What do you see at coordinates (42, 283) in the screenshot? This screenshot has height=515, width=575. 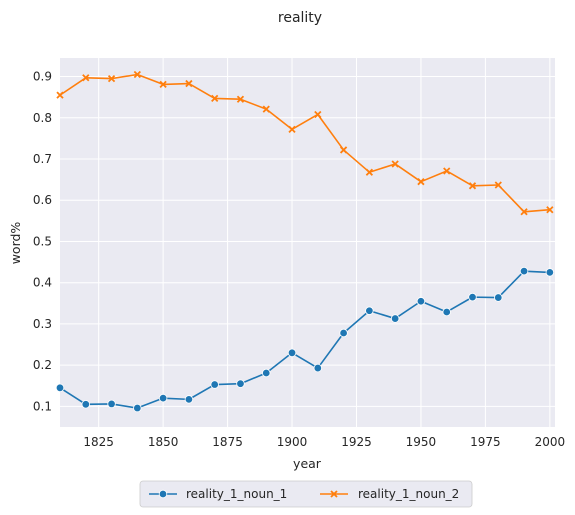 I see `y-tick-label: 0.4` at bounding box center [42, 283].